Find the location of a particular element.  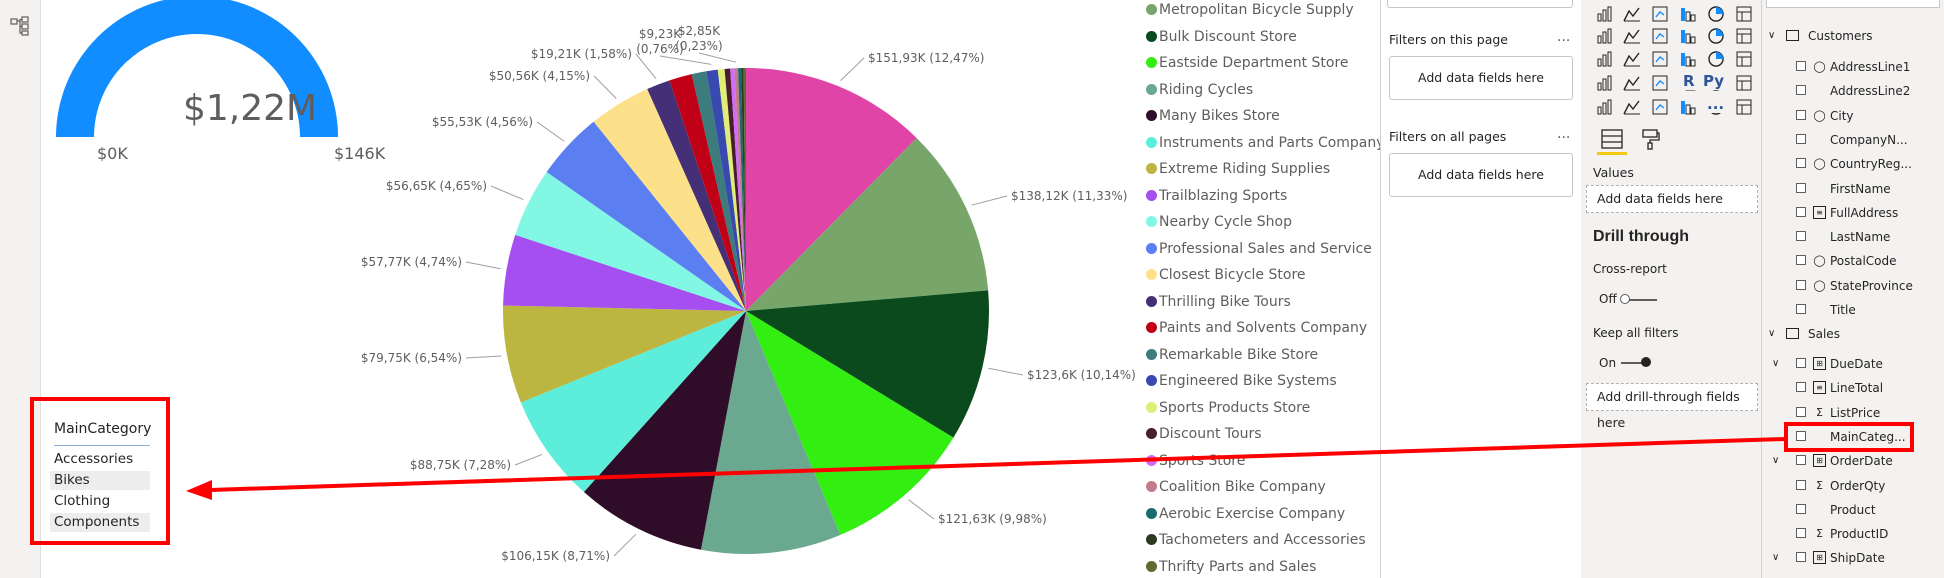

funnel-icon is located at coordinates (1688, 36).